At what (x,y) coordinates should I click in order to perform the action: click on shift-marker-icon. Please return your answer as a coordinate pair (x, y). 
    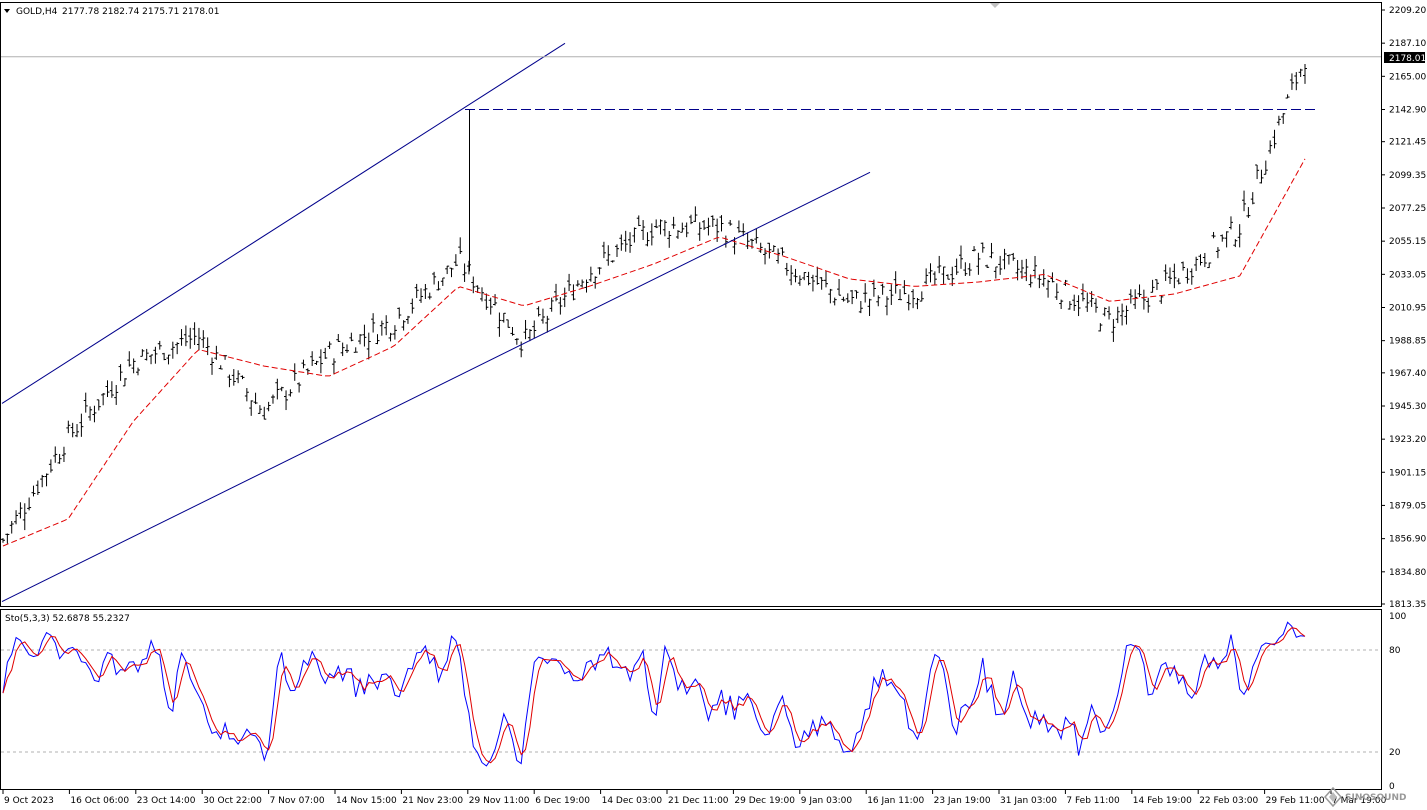
    Looking at the image, I should click on (995, 5).